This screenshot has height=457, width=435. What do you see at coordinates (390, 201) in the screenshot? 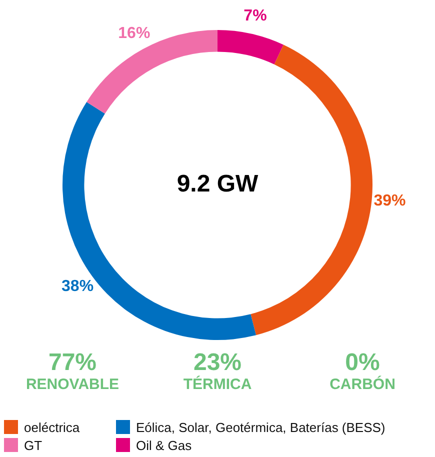
I see `data-label: 39%` at bounding box center [390, 201].